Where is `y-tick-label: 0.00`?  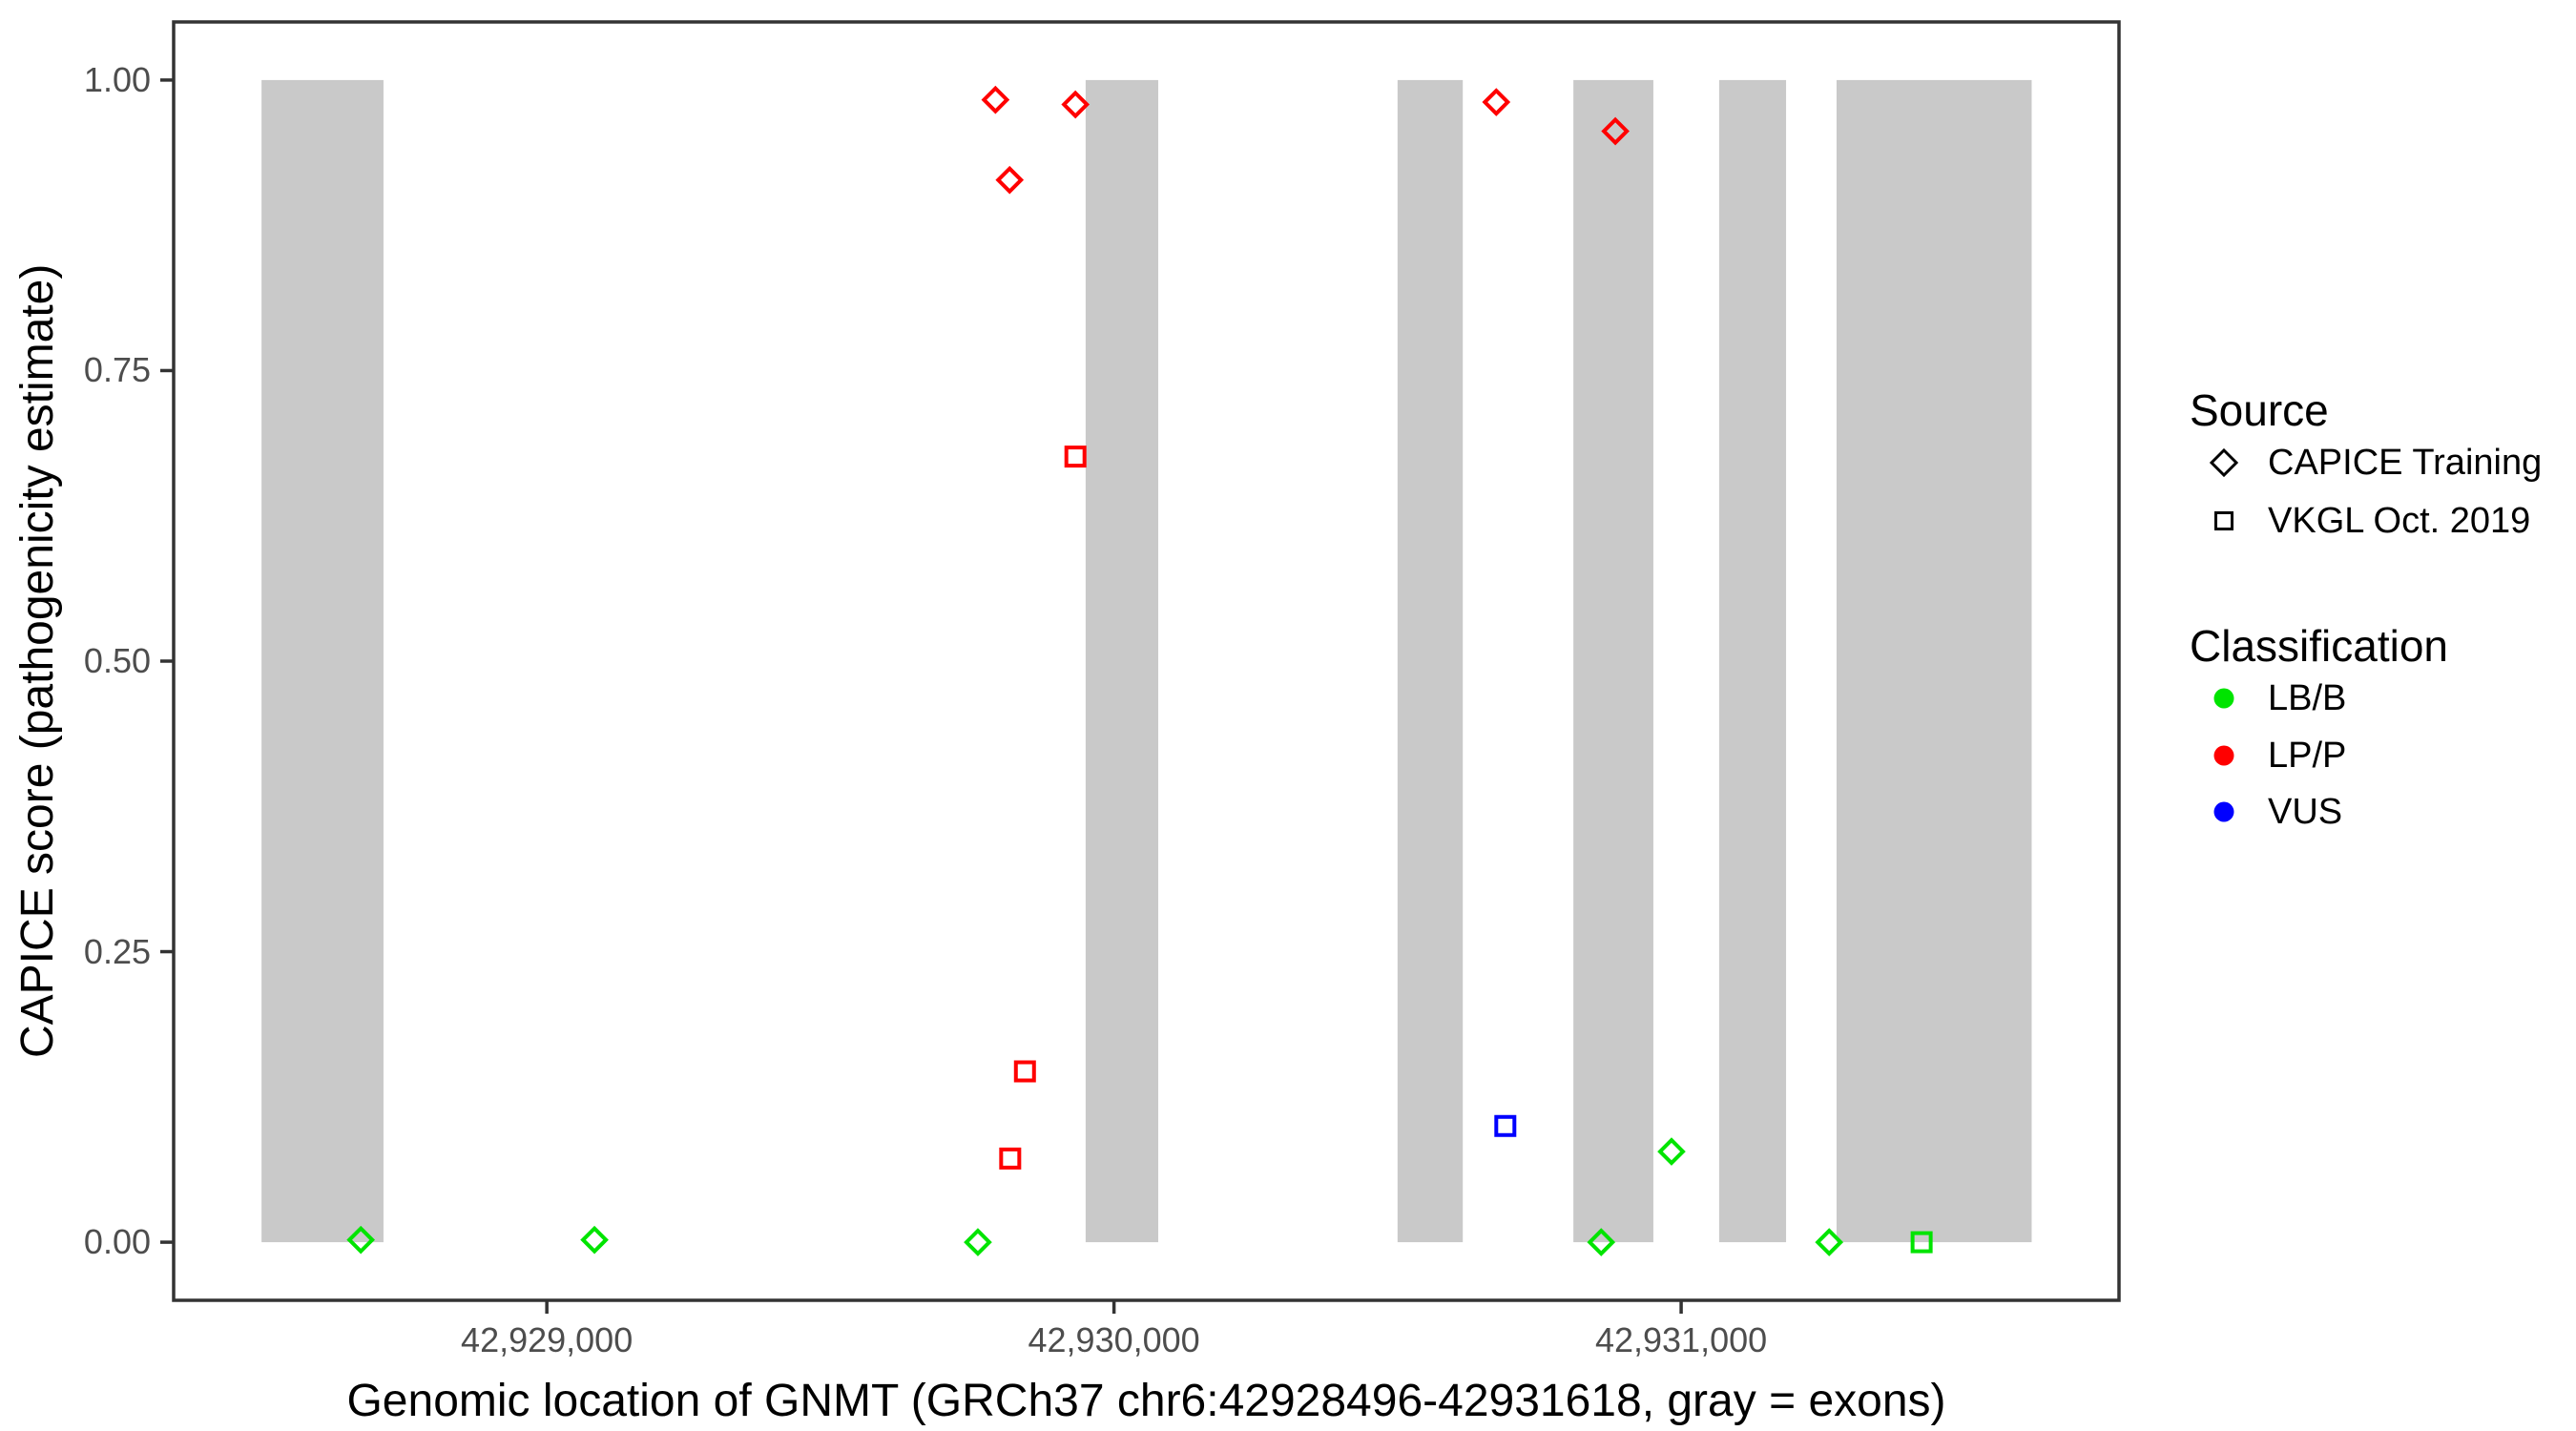
y-tick-label: 0.00 is located at coordinates (117, 1242).